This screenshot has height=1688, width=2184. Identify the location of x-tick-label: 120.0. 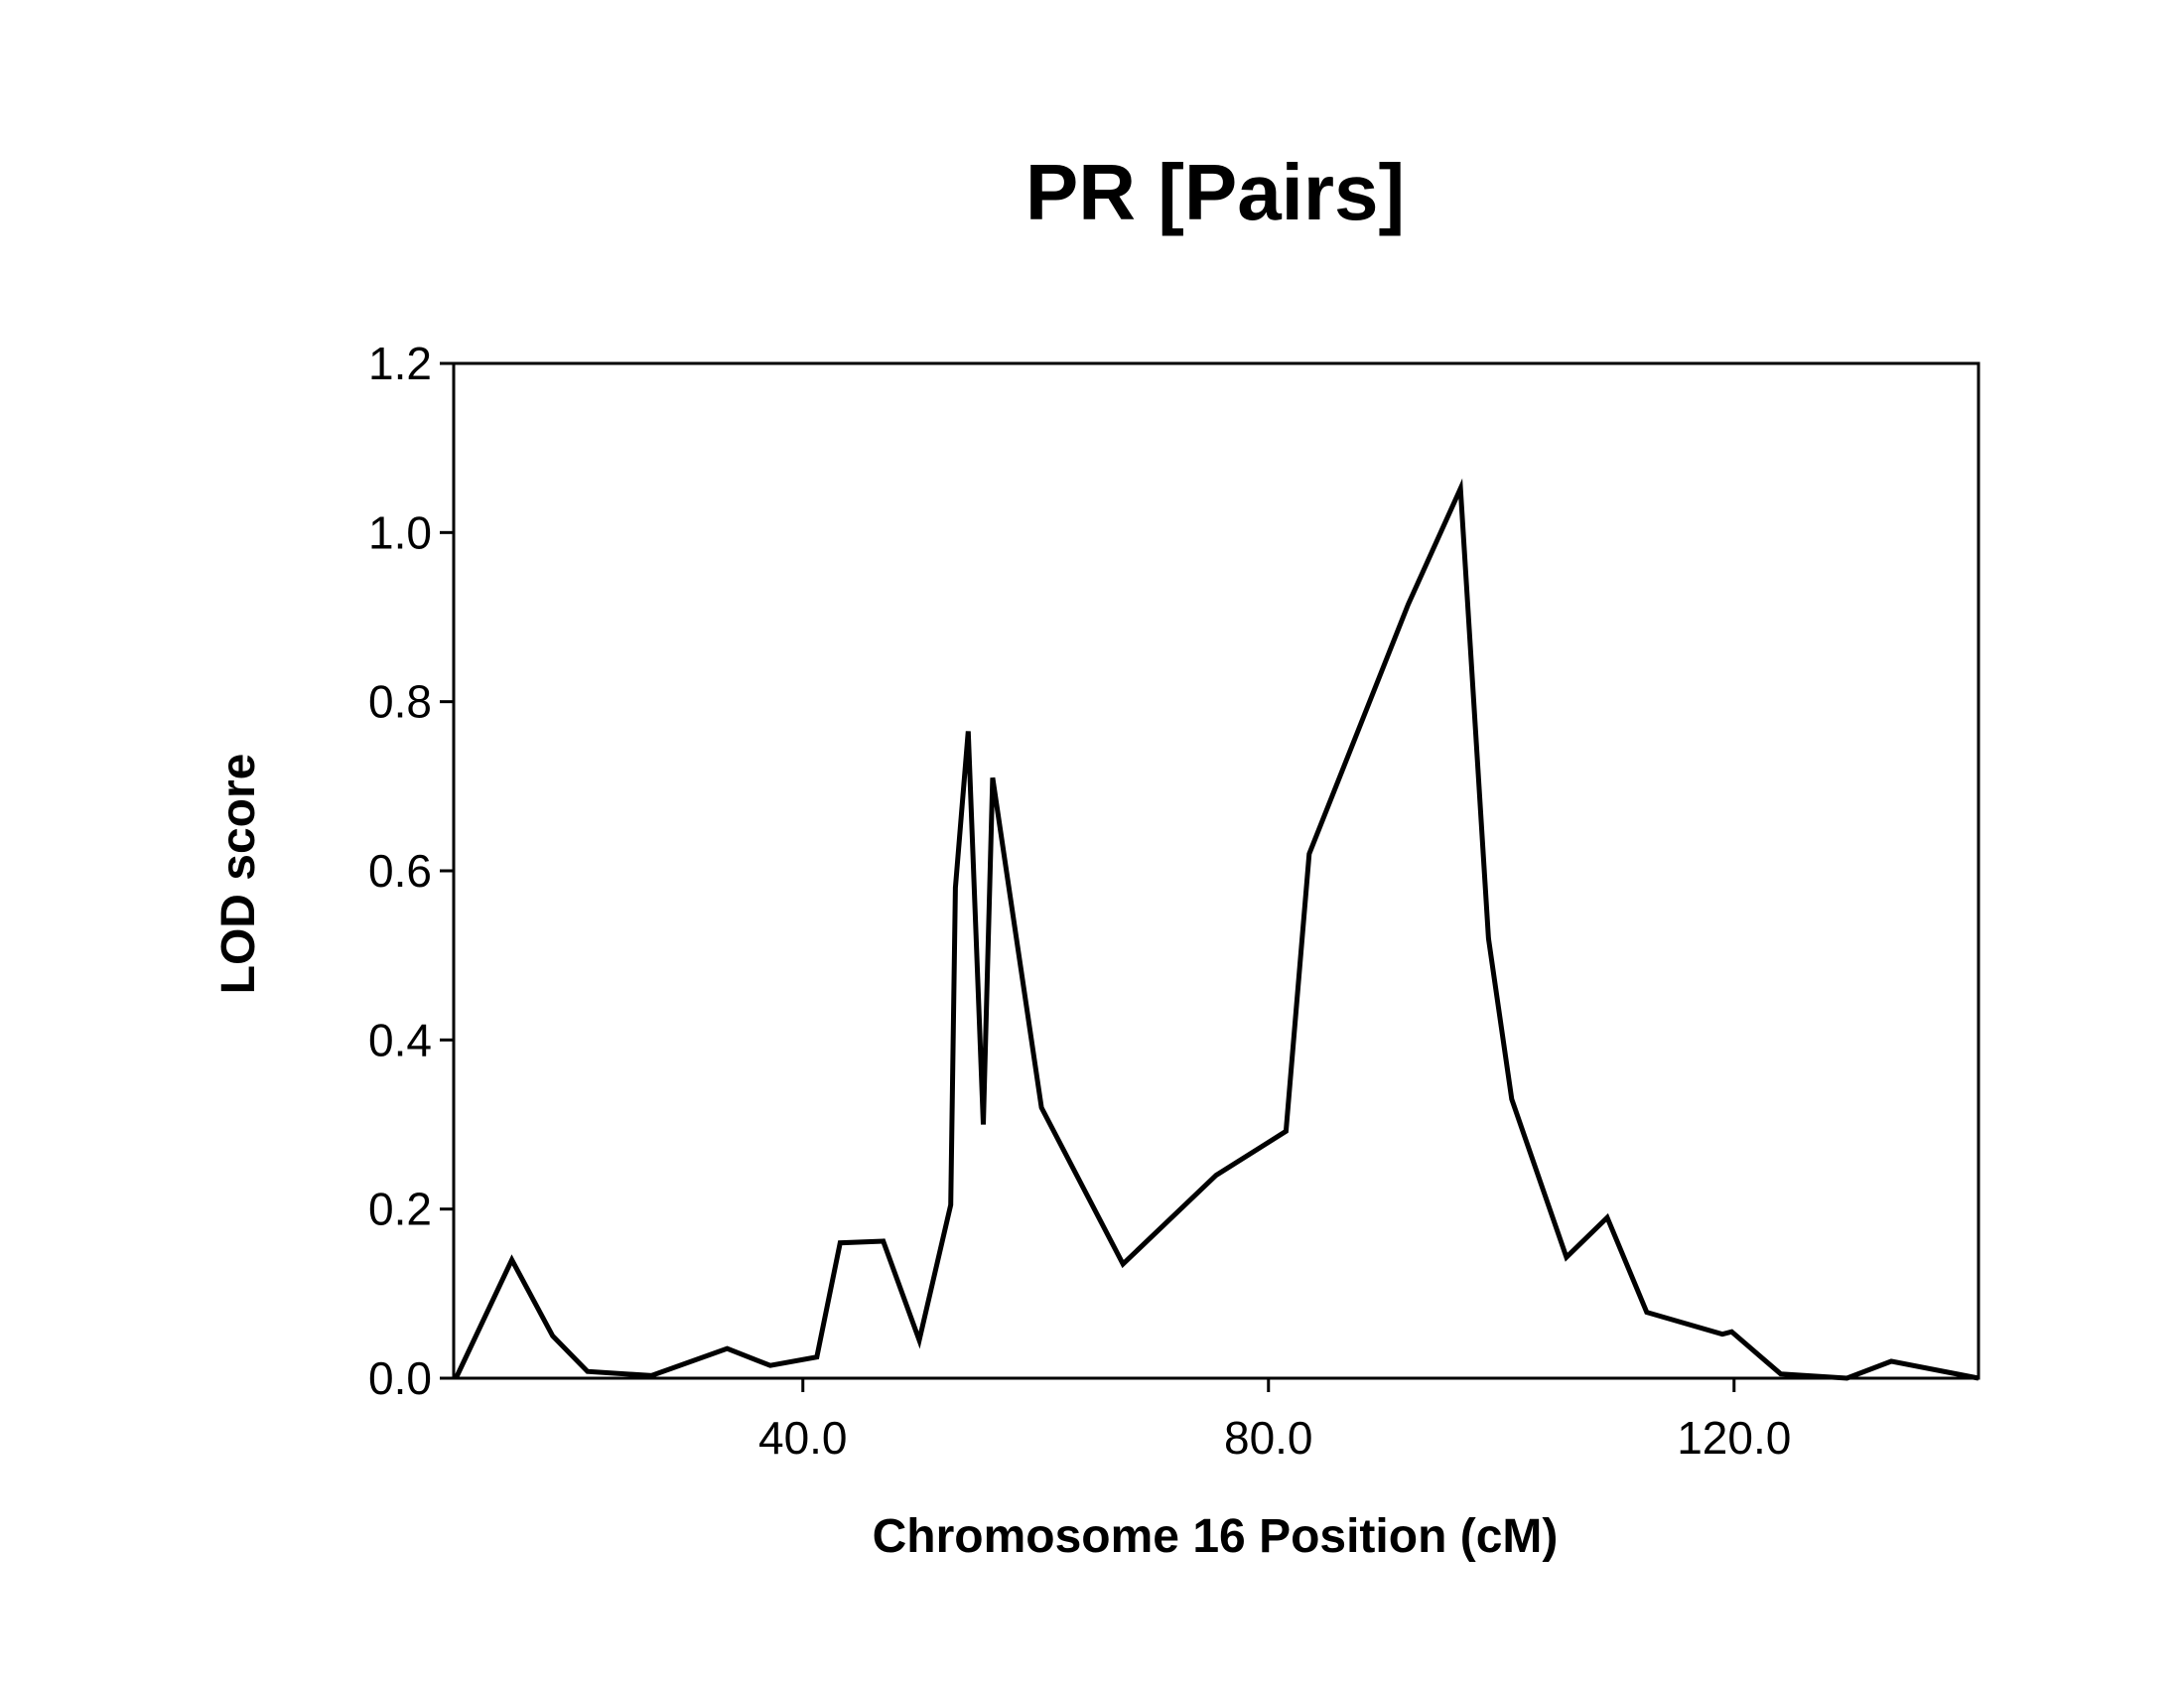
(1734, 1438).